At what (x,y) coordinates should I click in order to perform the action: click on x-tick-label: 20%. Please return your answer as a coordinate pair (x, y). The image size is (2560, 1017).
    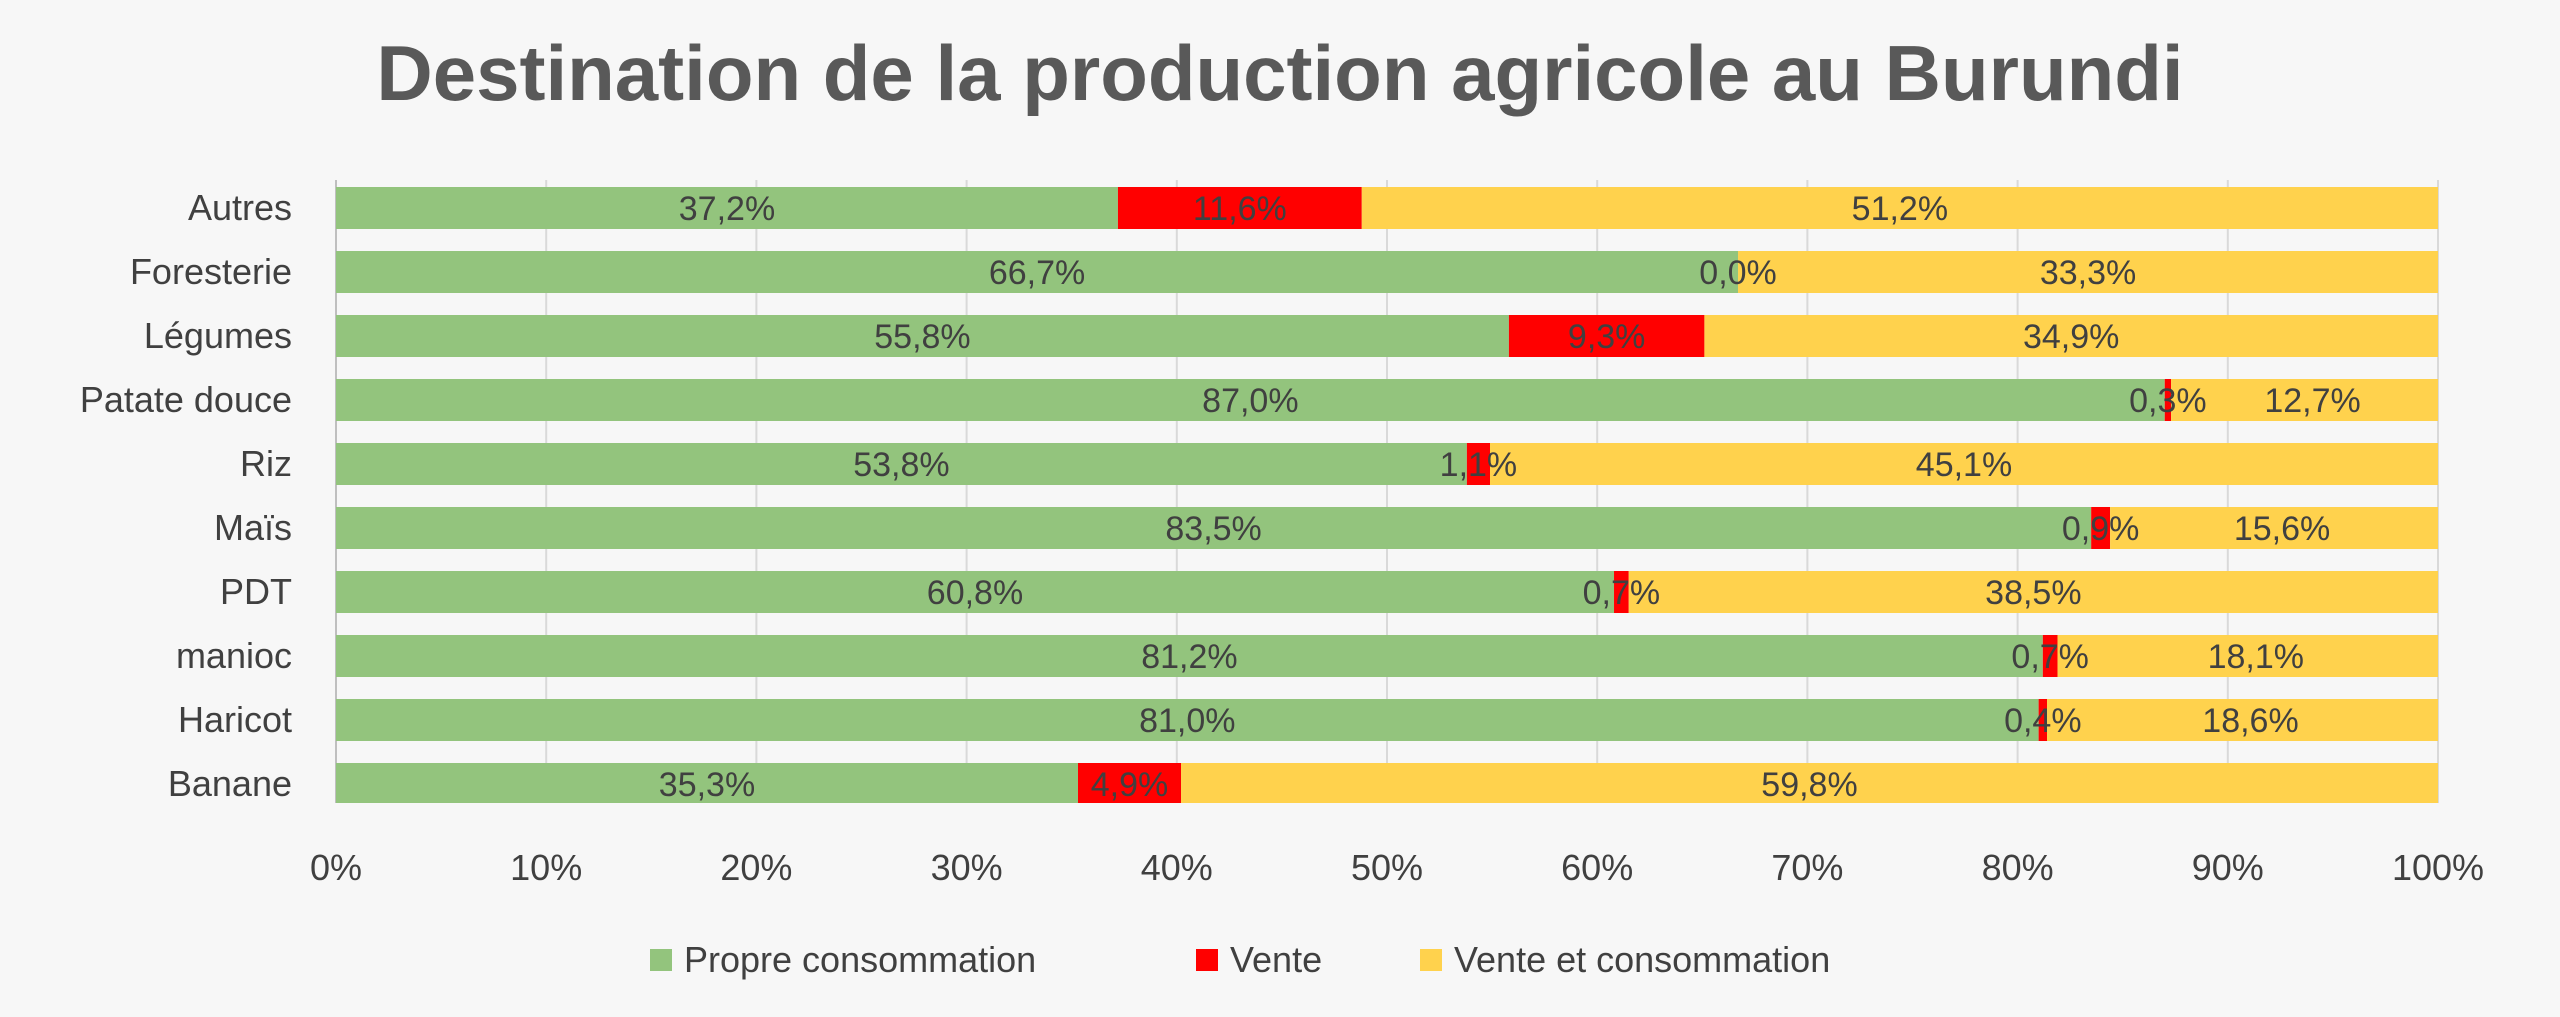
    Looking at the image, I should click on (756, 867).